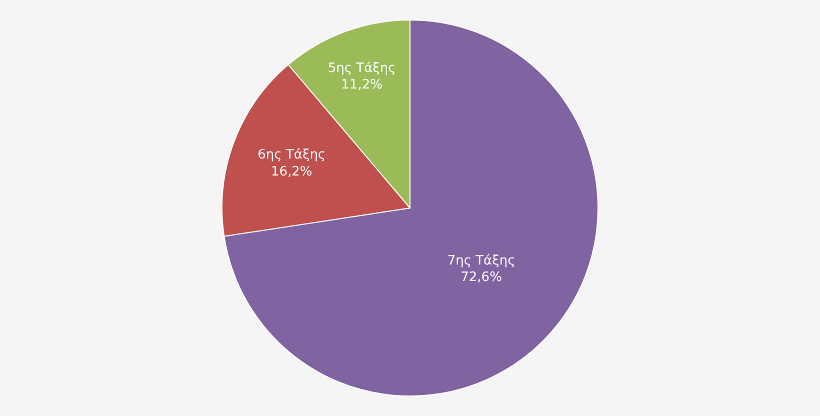 Image resolution: width=820 pixels, height=416 pixels. I want to click on data-label: 72,6%, so click(481, 278).